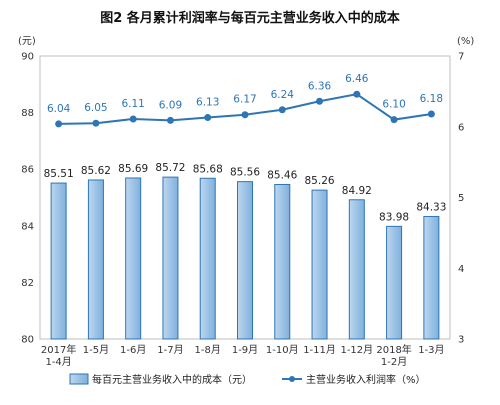 This screenshot has width=500, height=405. Describe the element at coordinates (461, 127) in the screenshot. I see `right-tick-label: 6` at that location.